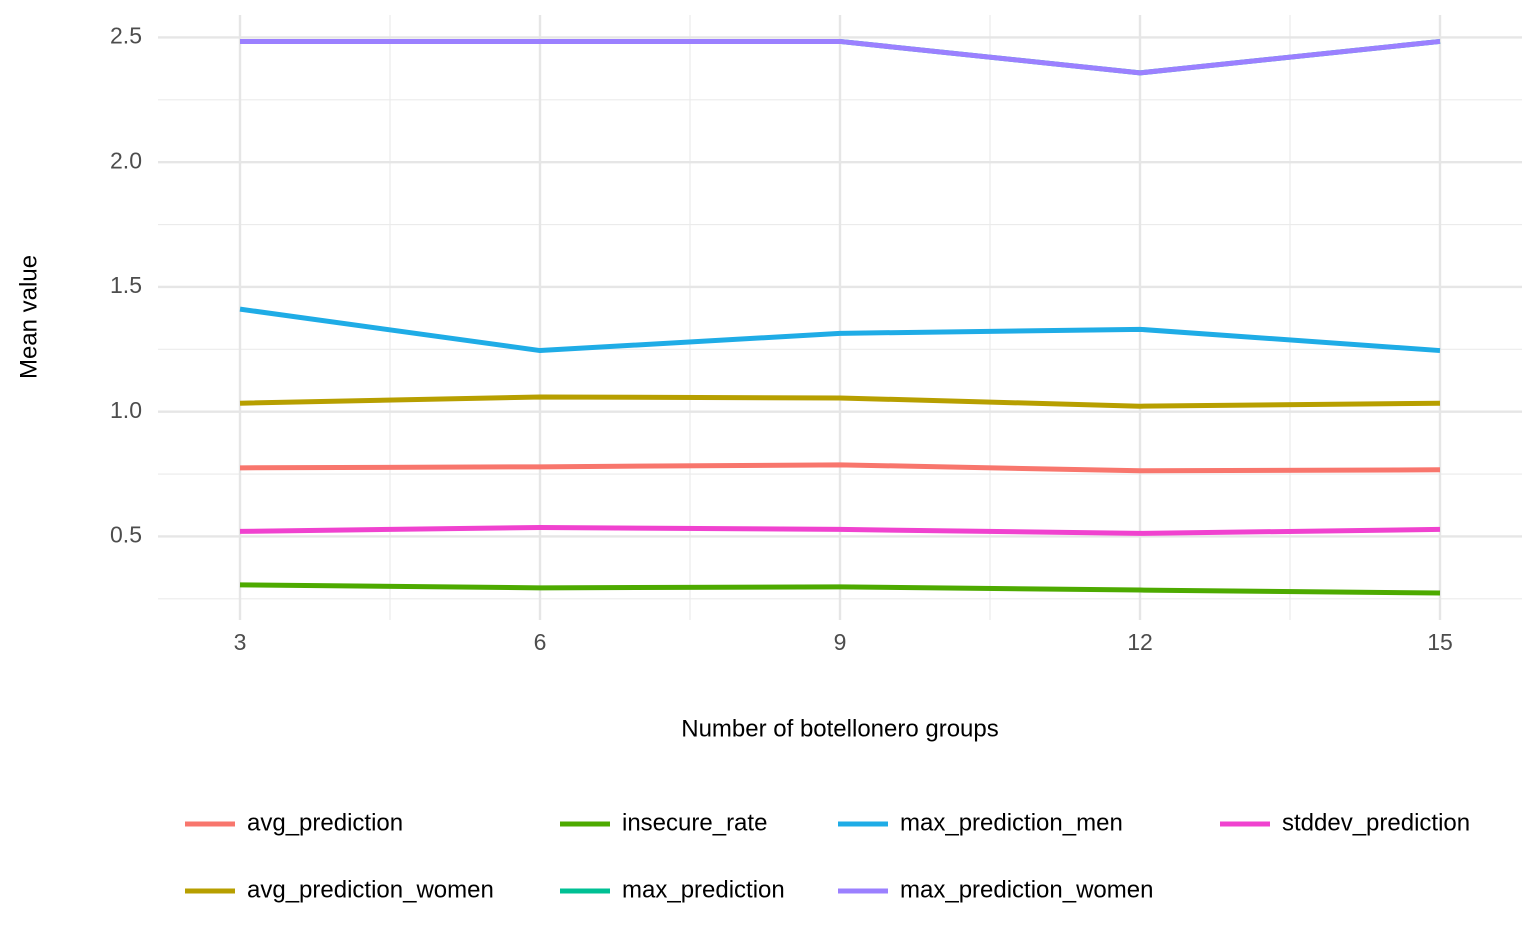 This screenshot has width=1540, height=951. I want to click on x-tick-label: 9, so click(840, 642).